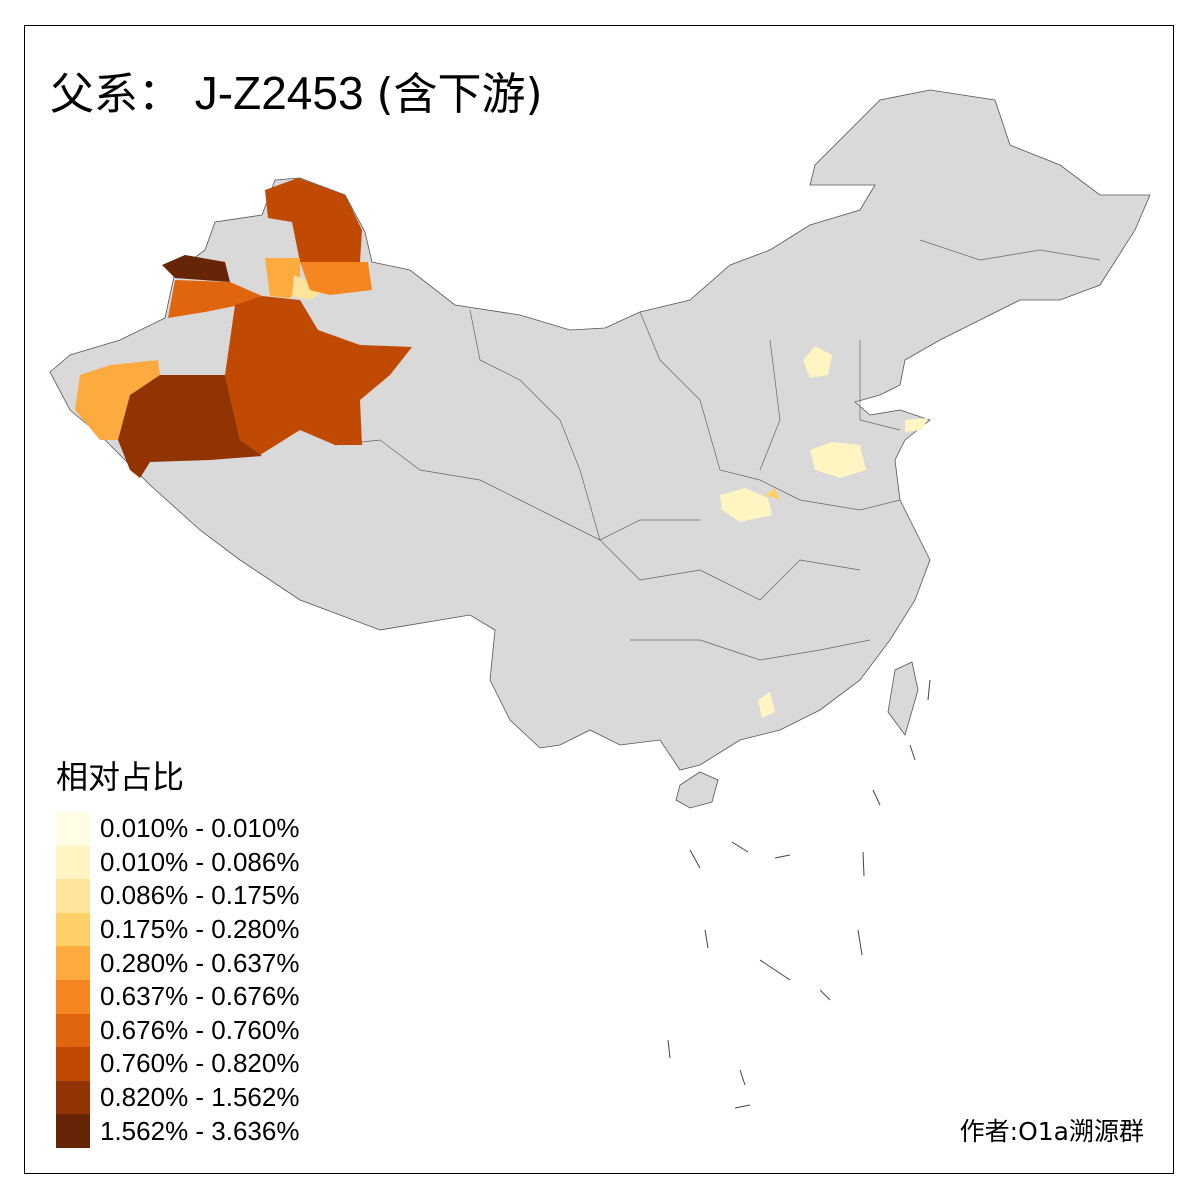 Image resolution: width=1200 pixels, height=1200 pixels. Describe the element at coordinates (1051, 1131) in the screenshot. I see `author-credit: 作者:O1a溯源群` at that location.